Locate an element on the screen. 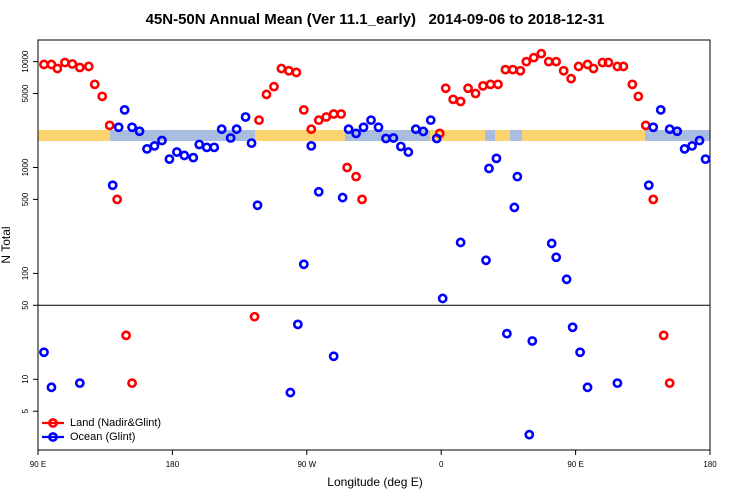 This screenshot has width=750, height=500. y-tick-label: 10000 is located at coordinates (25, 61).